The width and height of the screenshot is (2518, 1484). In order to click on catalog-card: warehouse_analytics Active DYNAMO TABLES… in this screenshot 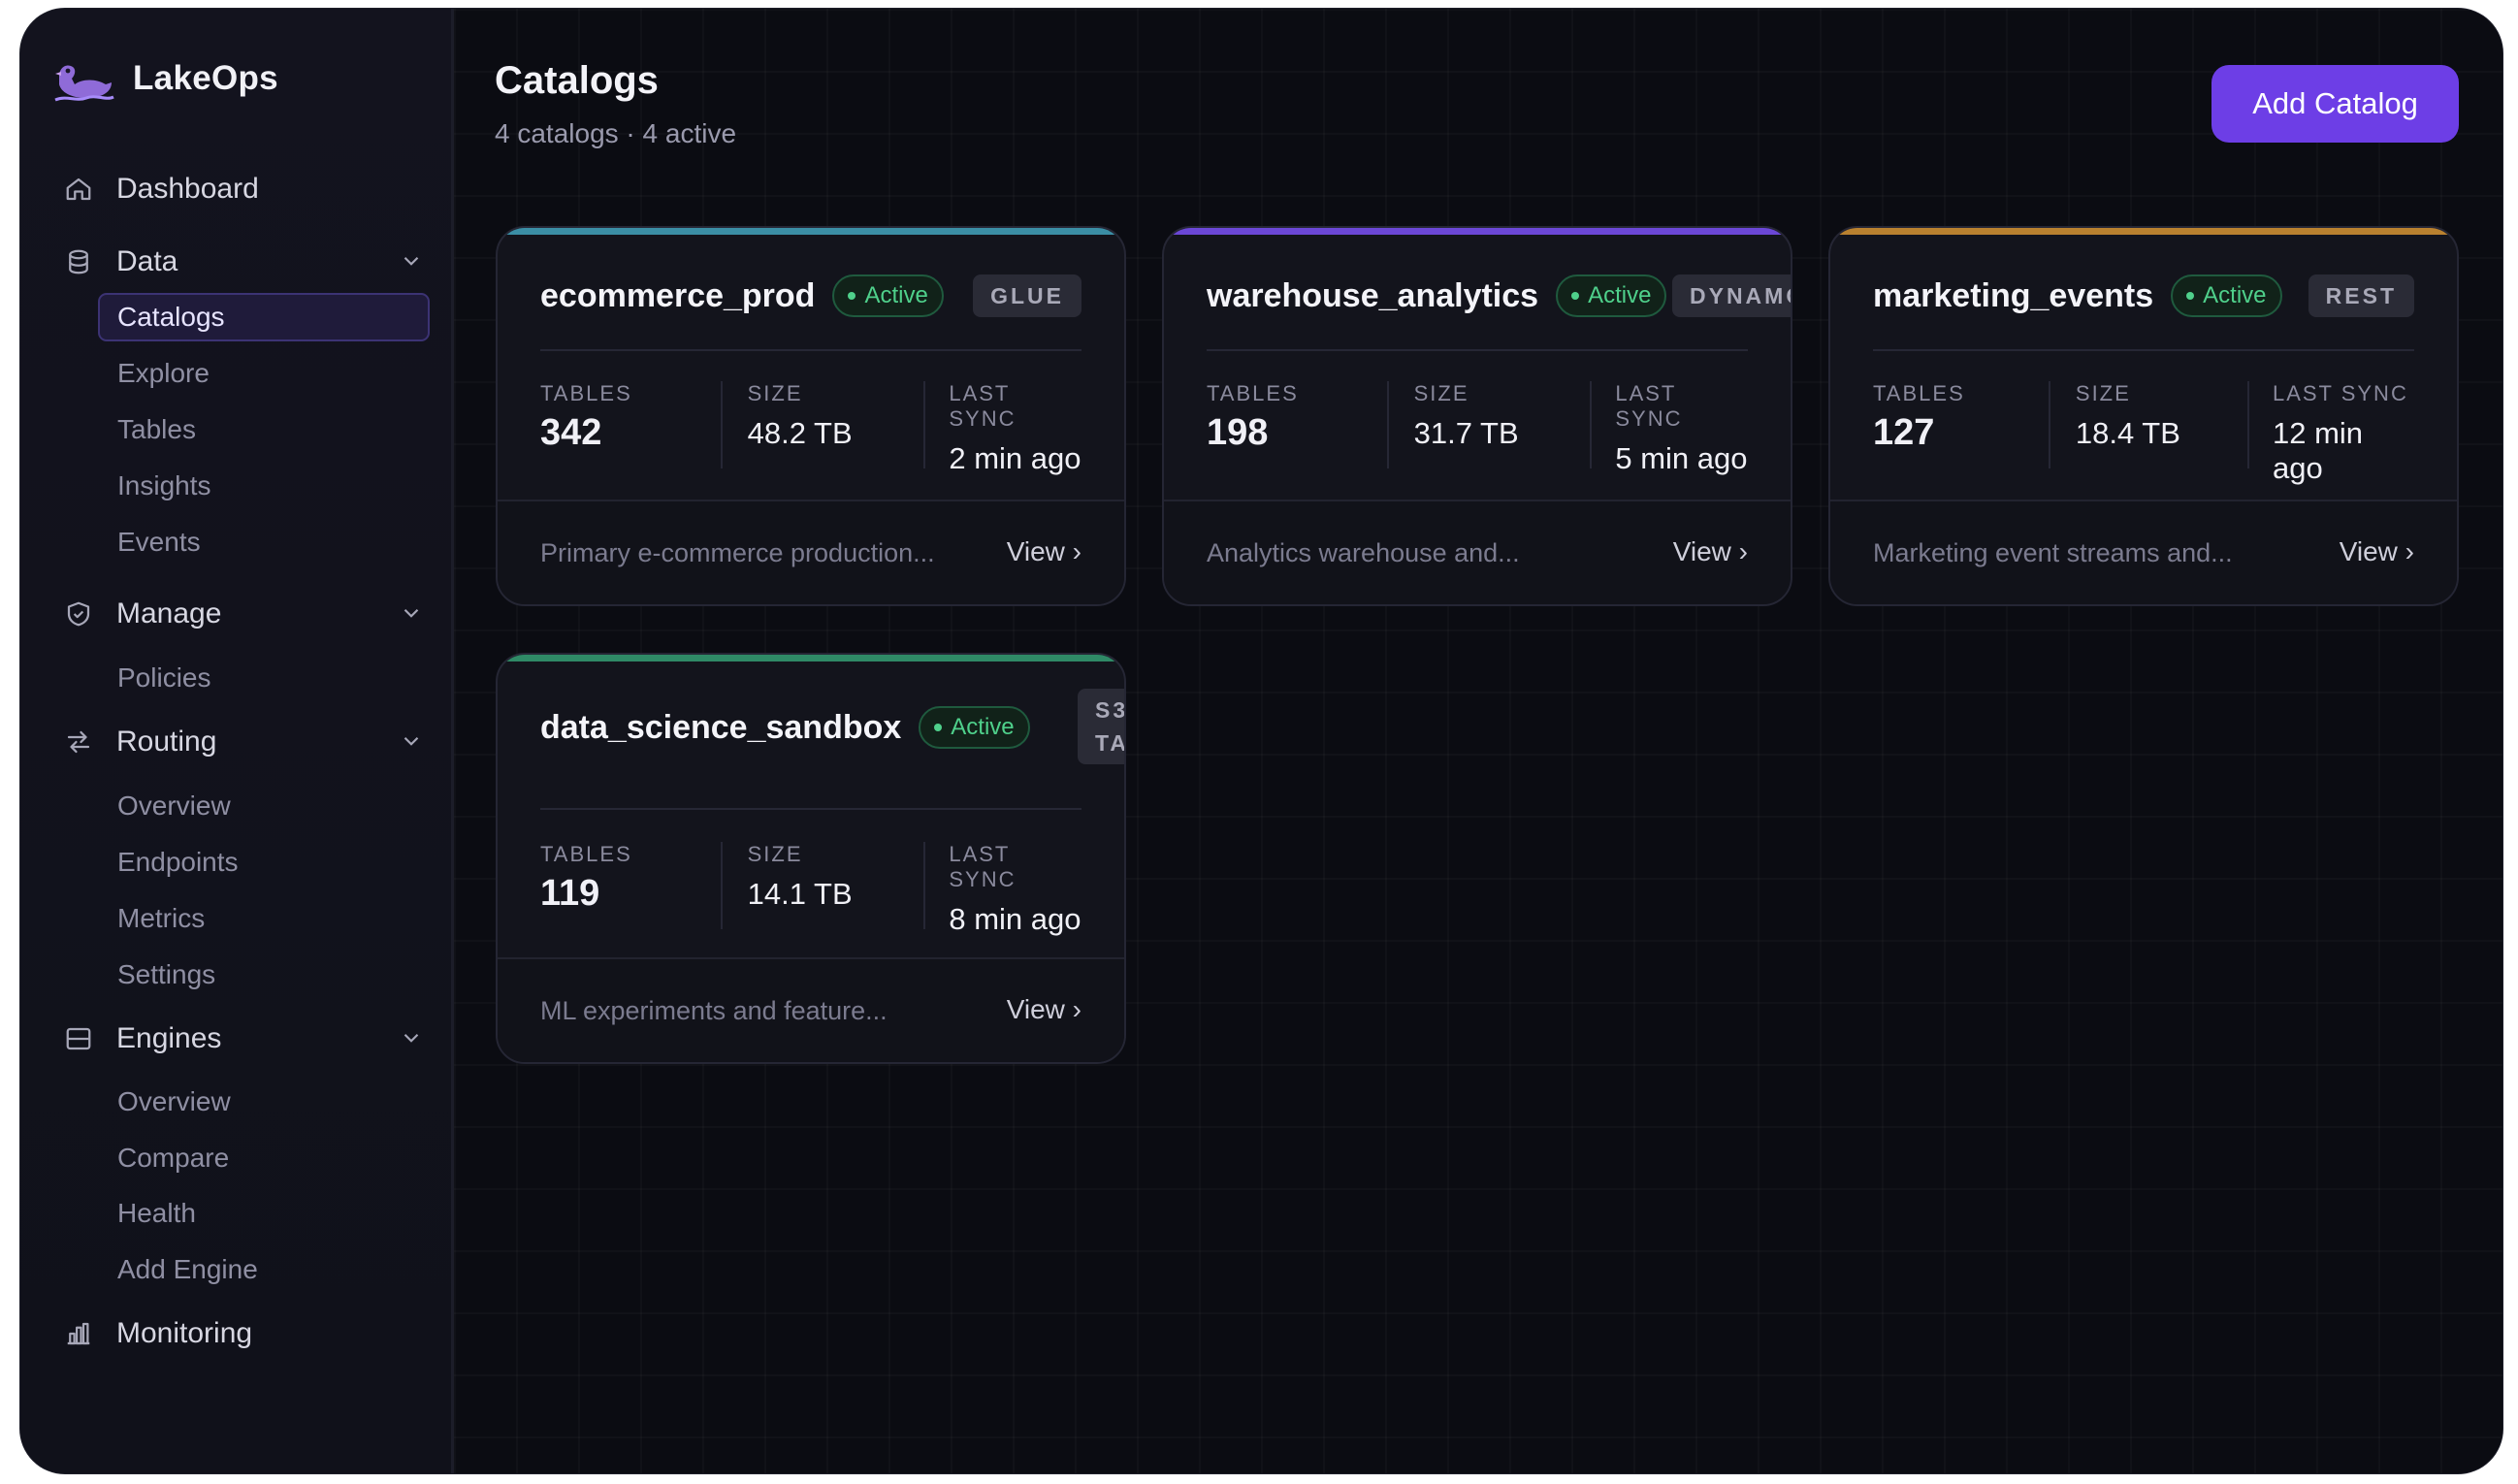, I will do `click(1477, 416)`.